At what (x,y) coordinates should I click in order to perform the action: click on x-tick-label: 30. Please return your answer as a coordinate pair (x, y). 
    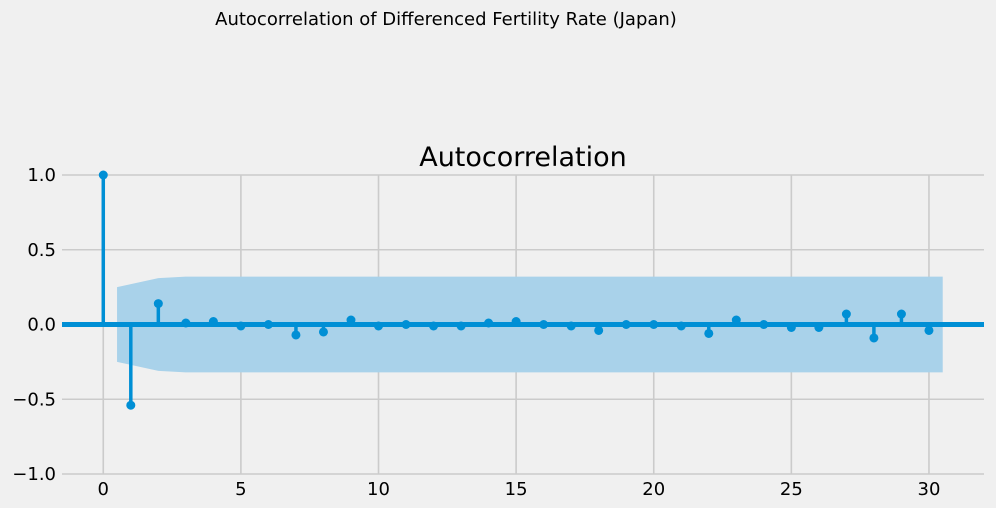
    Looking at the image, I should click on (929, 489).